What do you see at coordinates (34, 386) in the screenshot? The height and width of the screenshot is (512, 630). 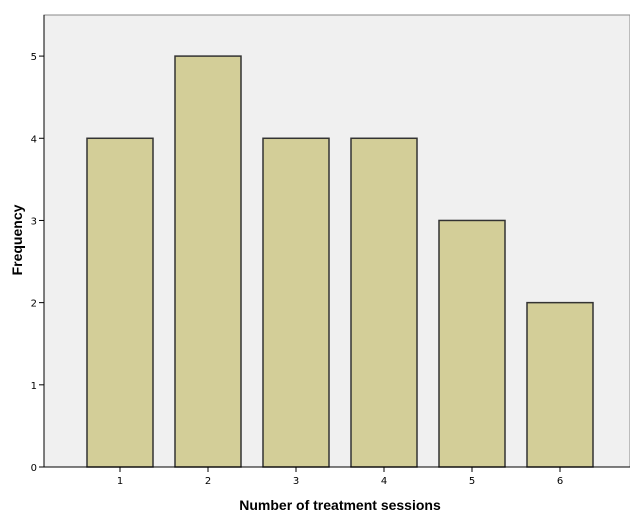 I see `y-tick-label-1: 1` at bounding box center [34, 386].